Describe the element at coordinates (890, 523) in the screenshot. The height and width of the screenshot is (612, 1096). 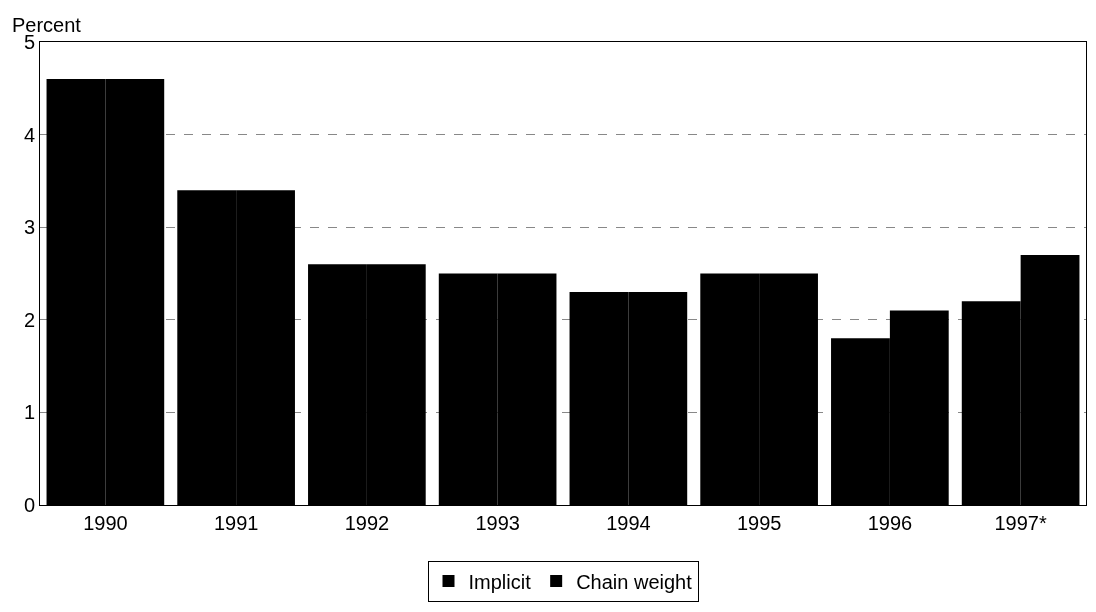
I see `x-tick-label: 1996` at that location.